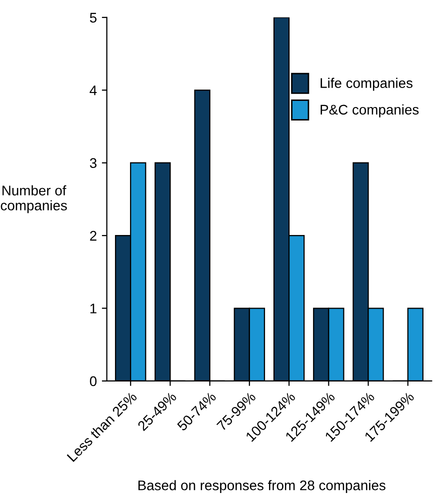  What do you see at coordinates (366, 84) in the screenshot?
I see `legend-label: Life companies` at bounding box center [366, 84].